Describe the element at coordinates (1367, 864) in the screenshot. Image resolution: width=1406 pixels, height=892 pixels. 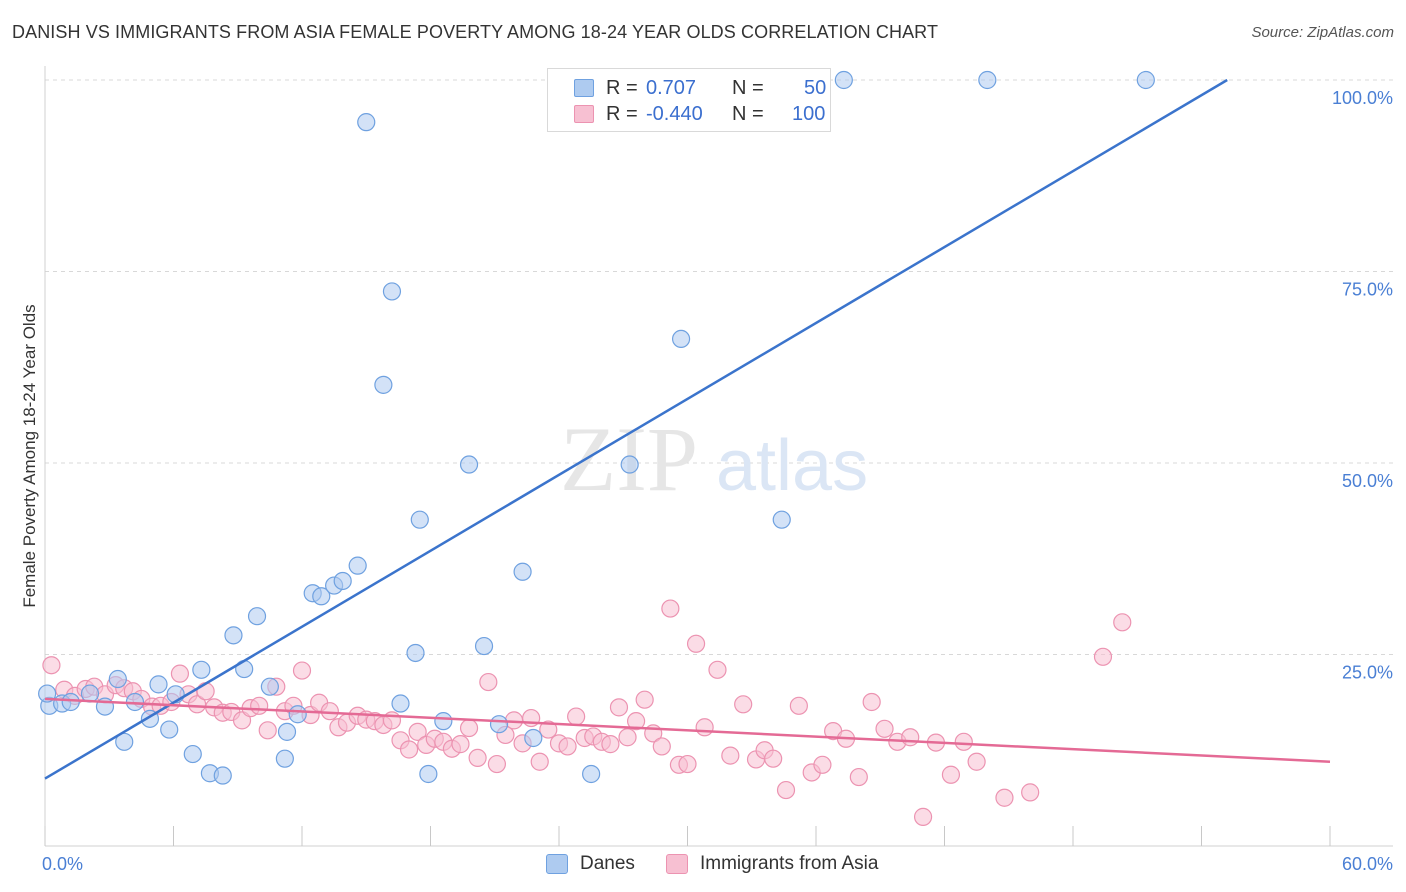
I see `x-tick-label: 60.0%` at that location.